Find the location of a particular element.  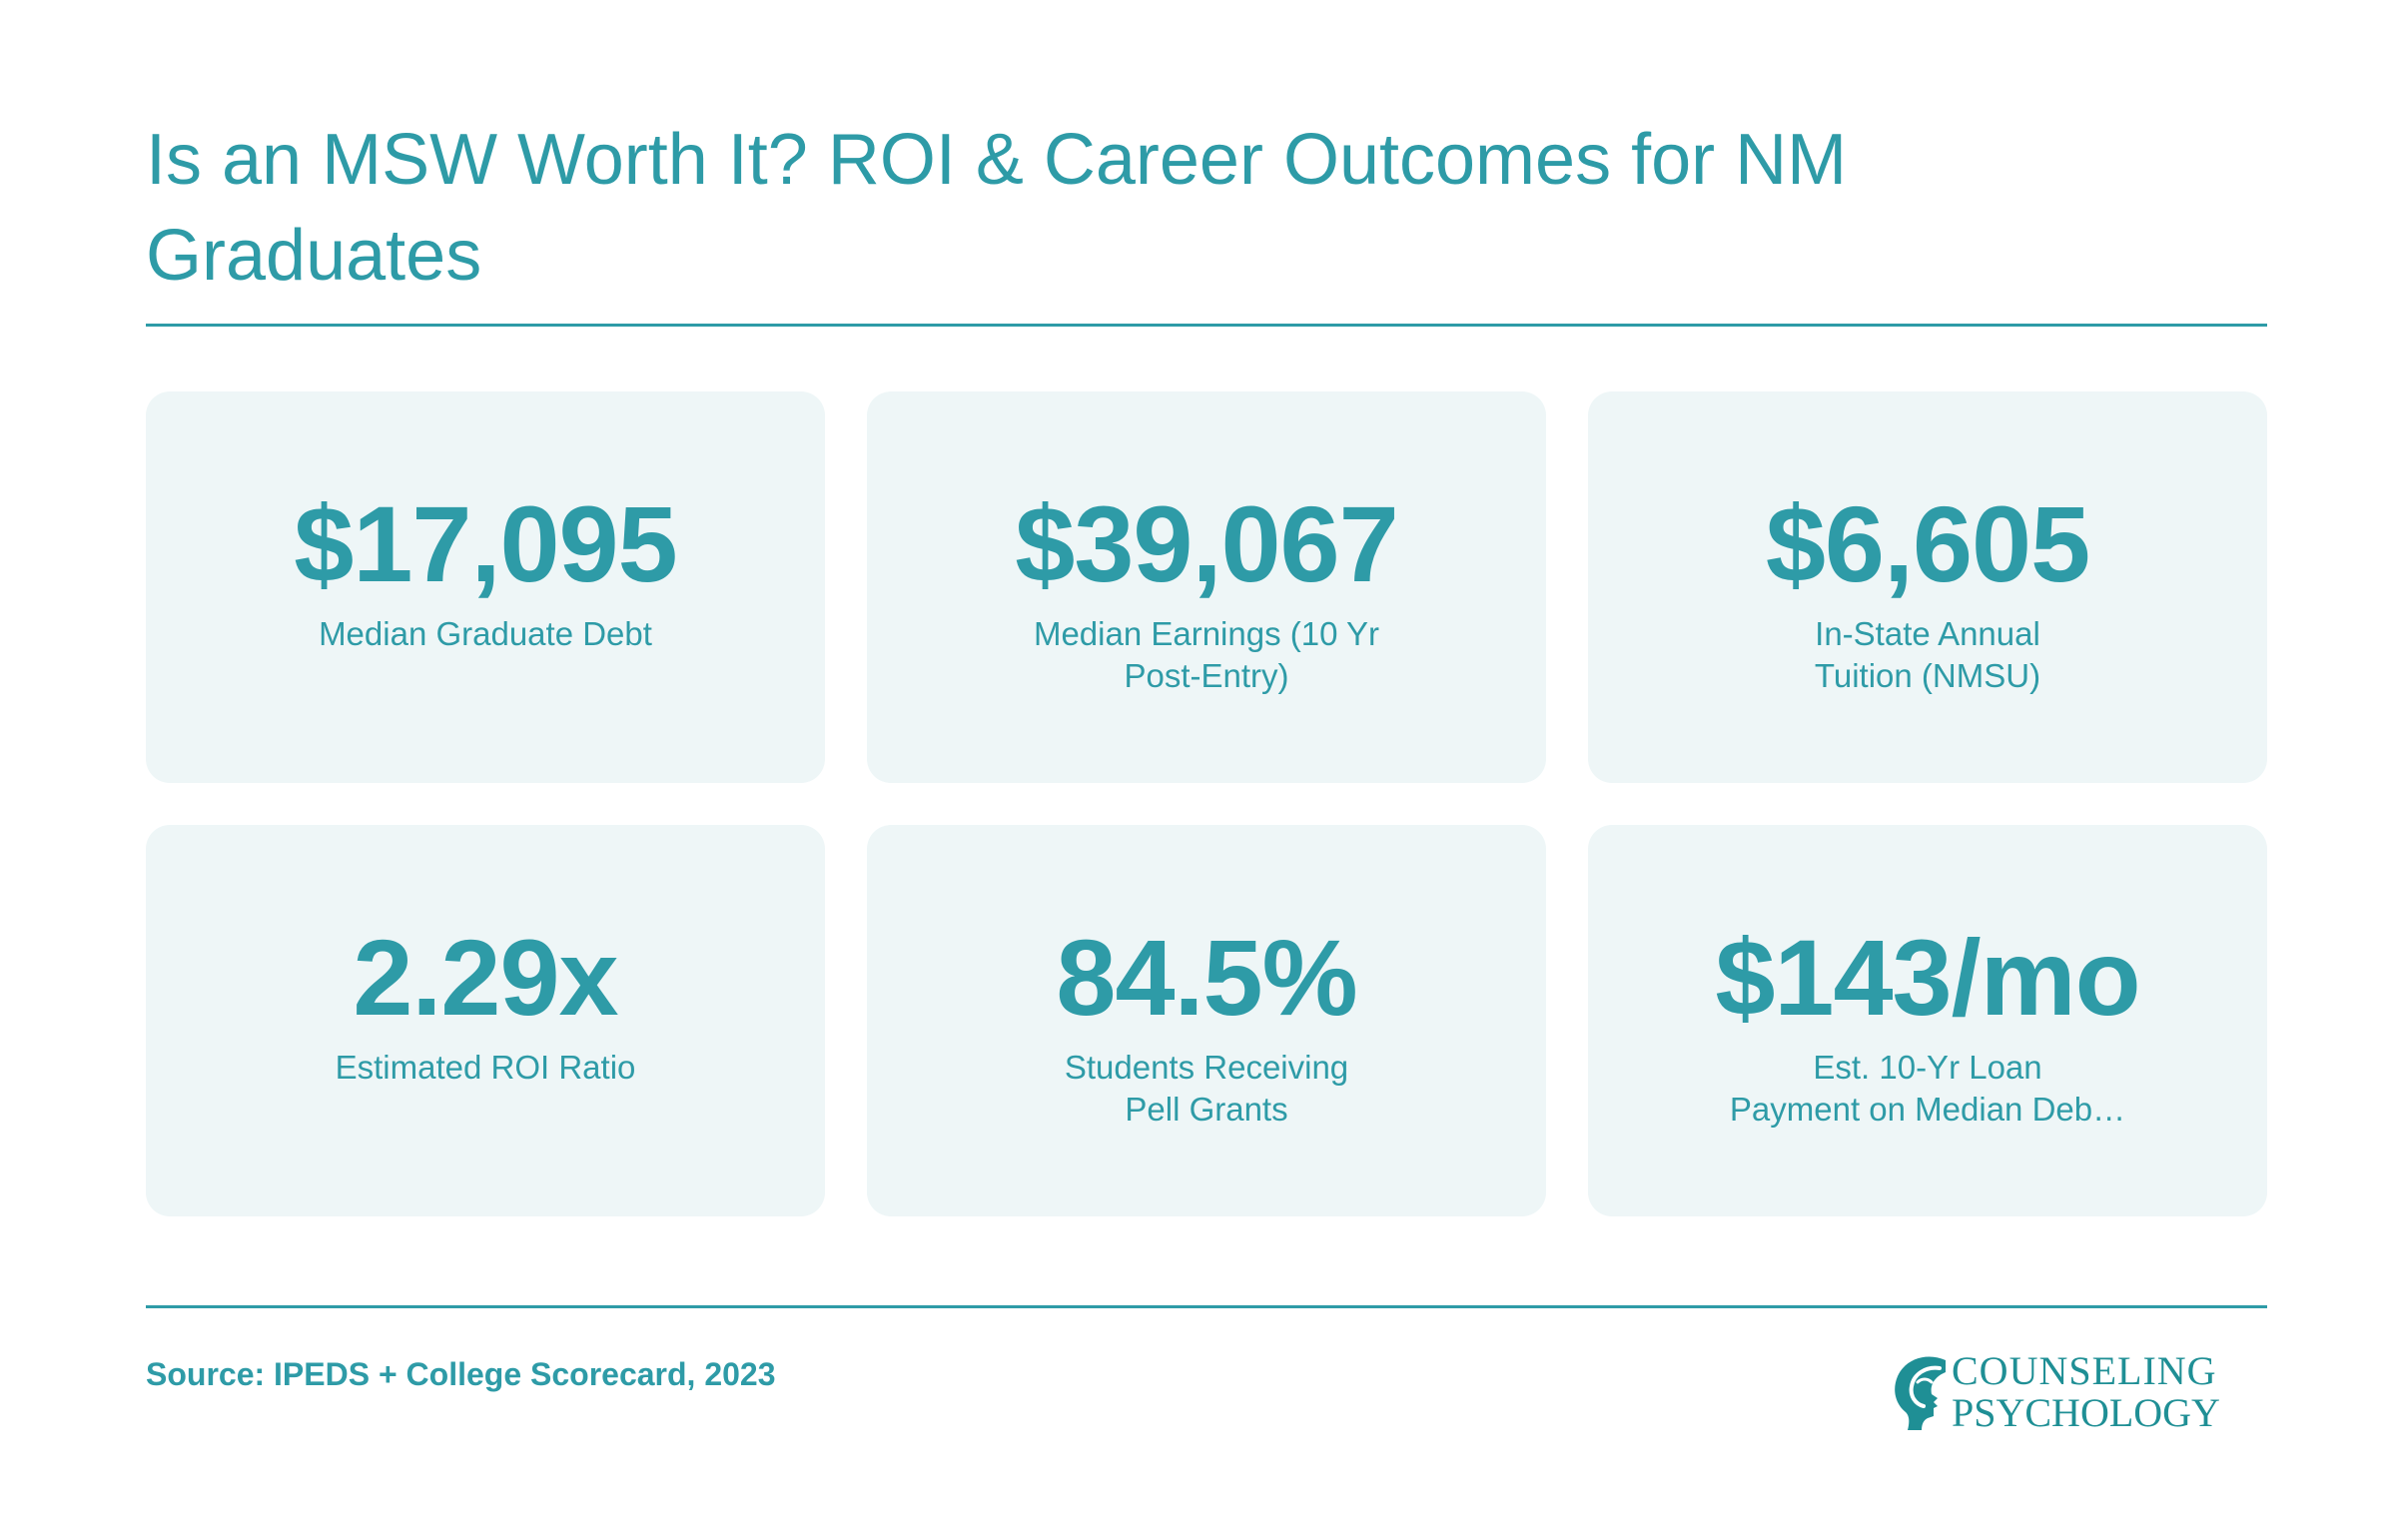

stat-label: Estimated ROI Ratio is located at coordinates (486, 1068).